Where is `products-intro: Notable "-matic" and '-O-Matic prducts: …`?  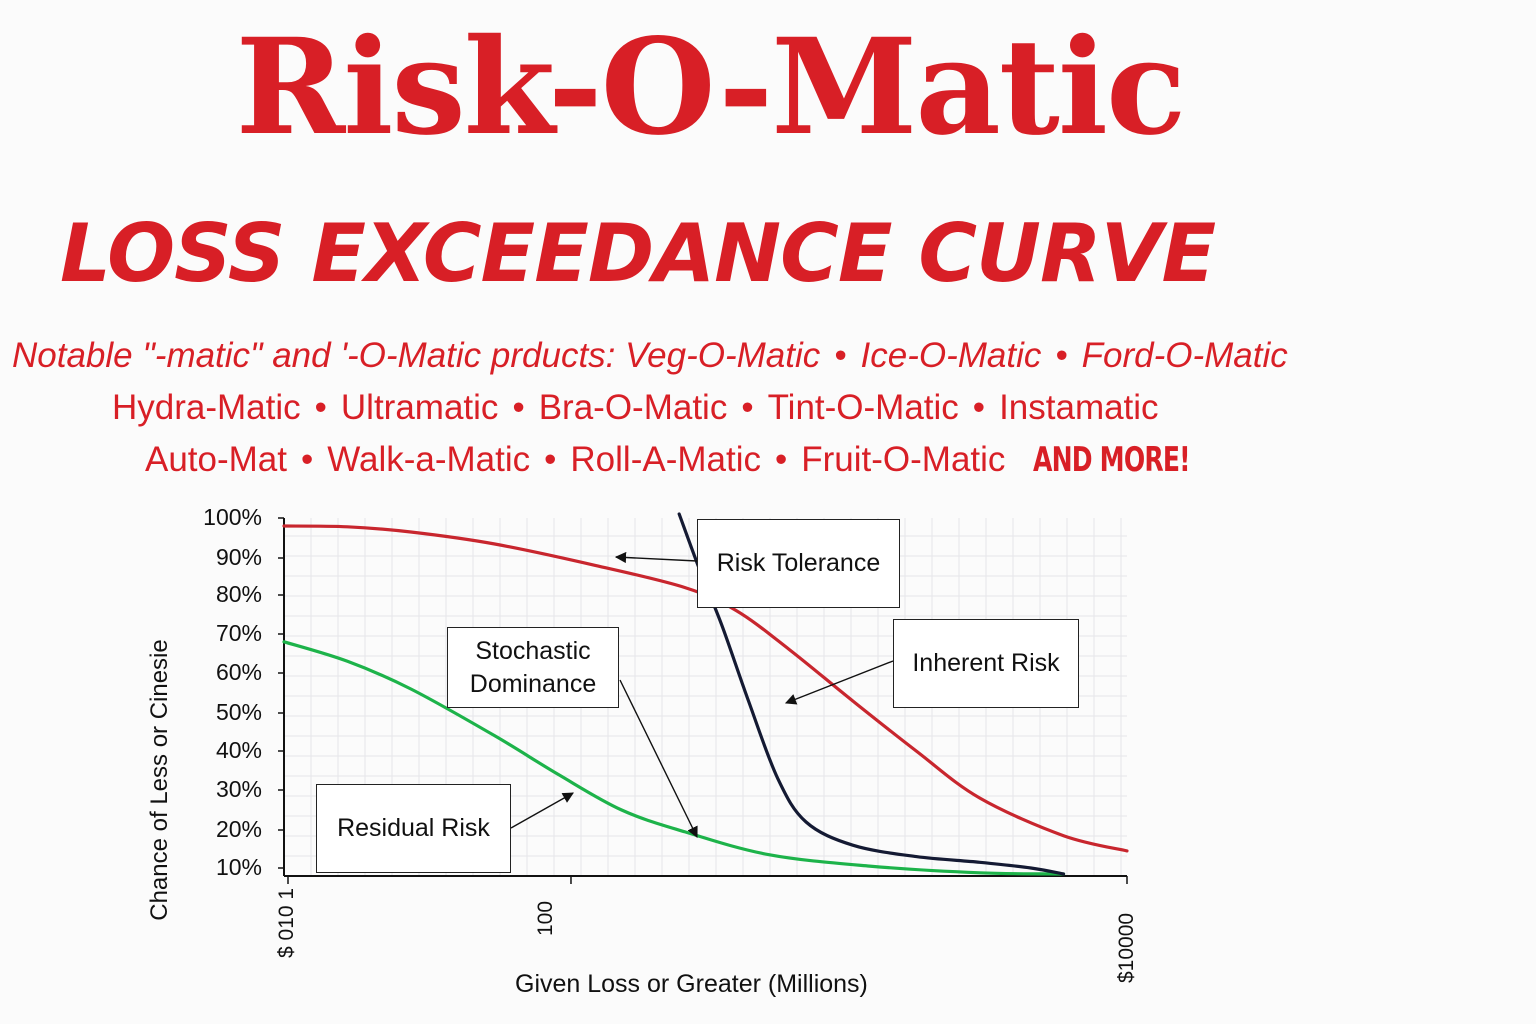 products-intro: Notable "-matic" and '-O-Matic prducts: … is located at coordinates (416, 355).